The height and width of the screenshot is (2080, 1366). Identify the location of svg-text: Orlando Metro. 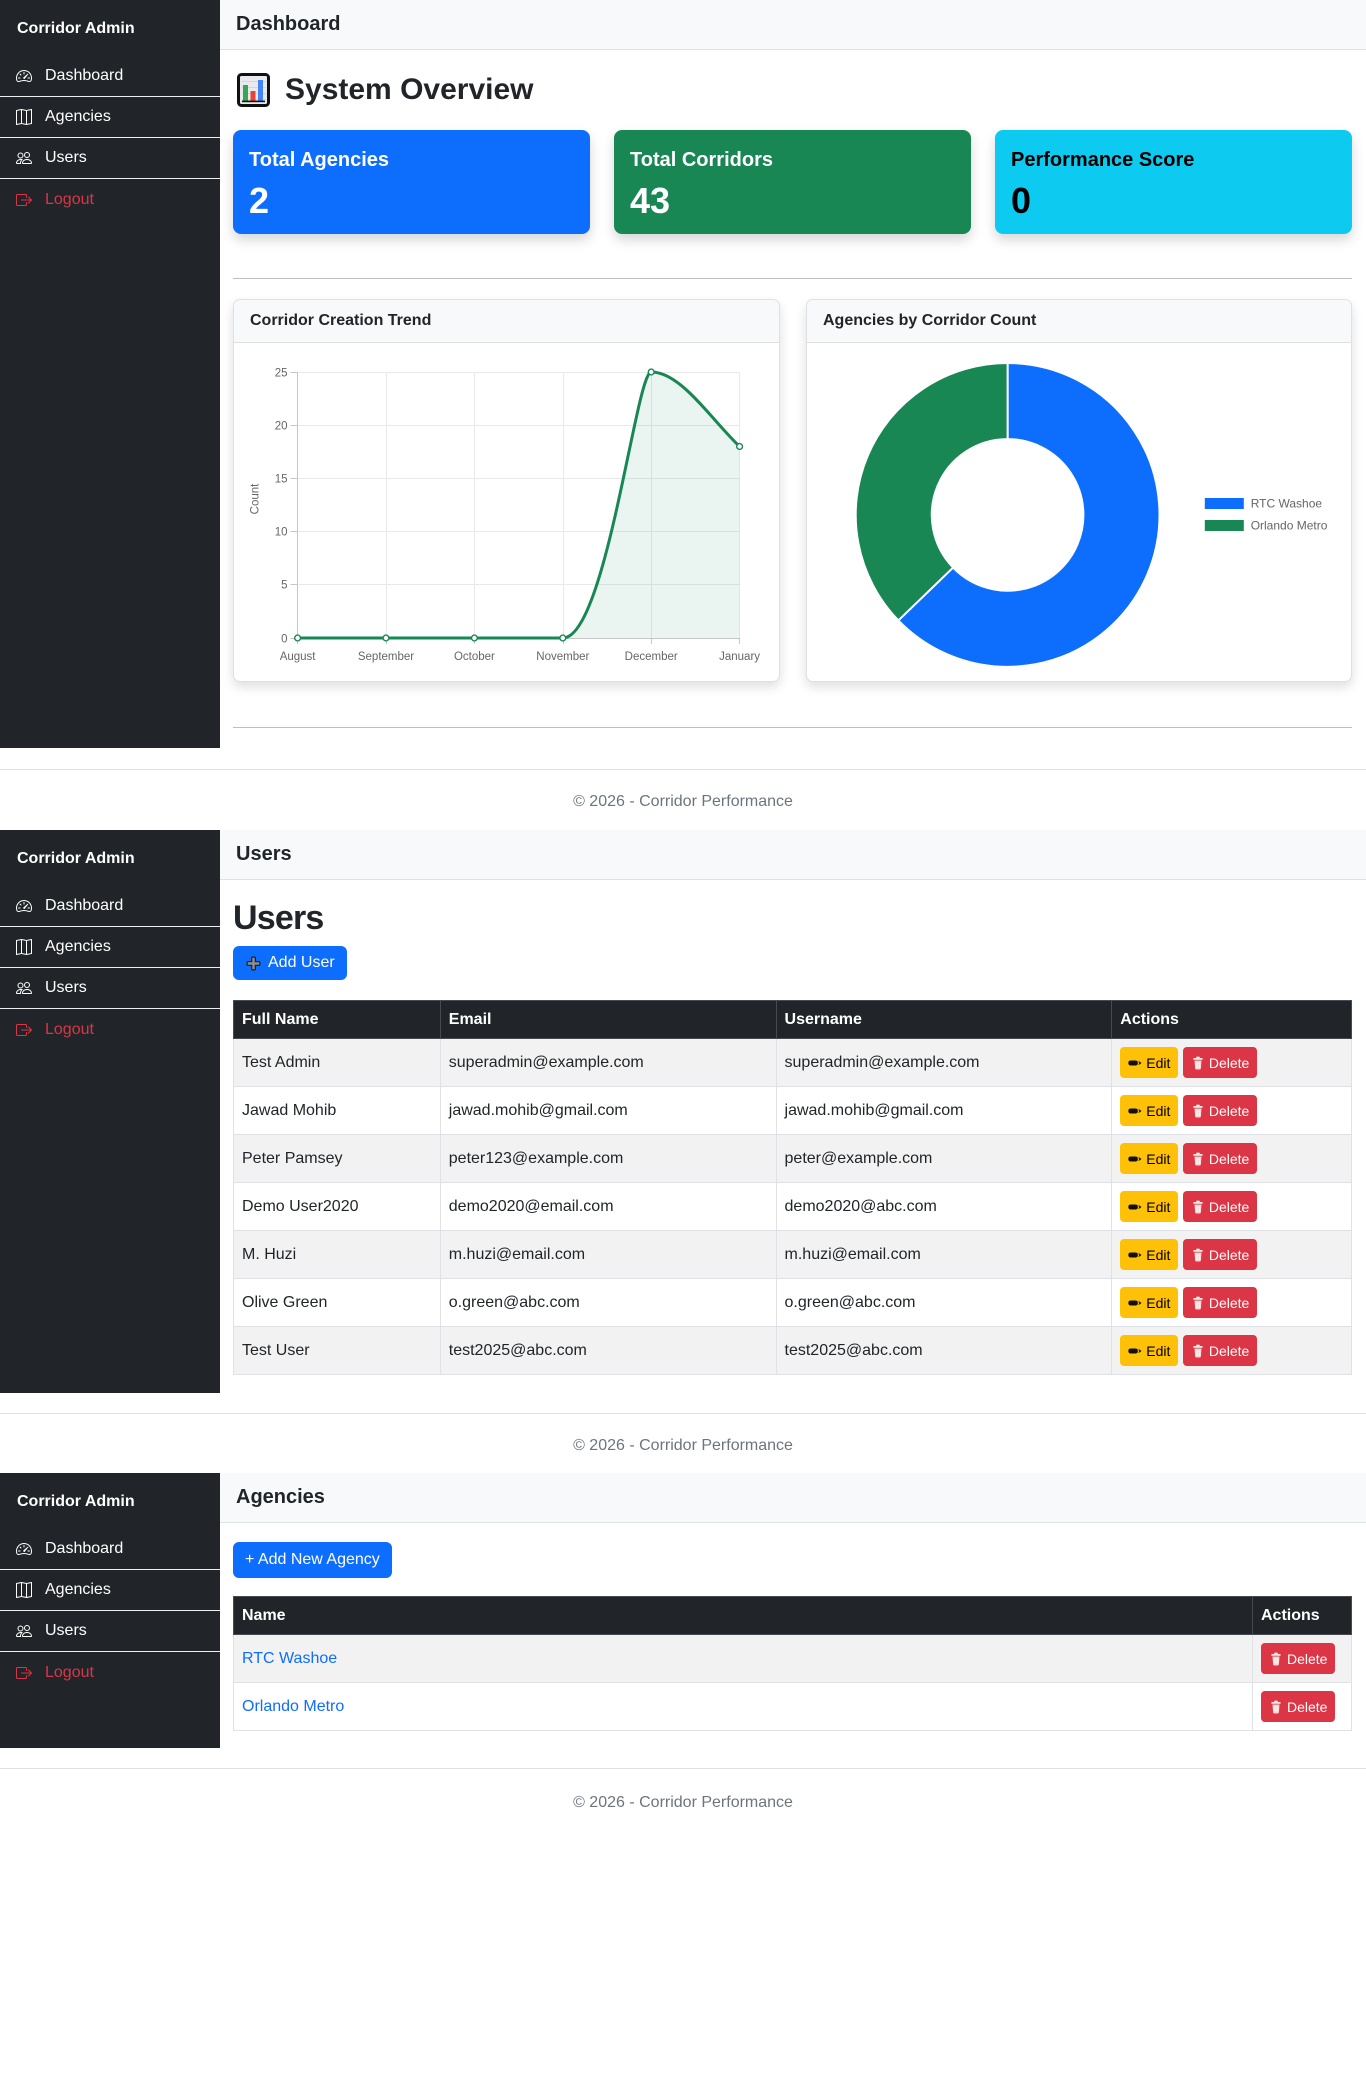
(1289, 526).